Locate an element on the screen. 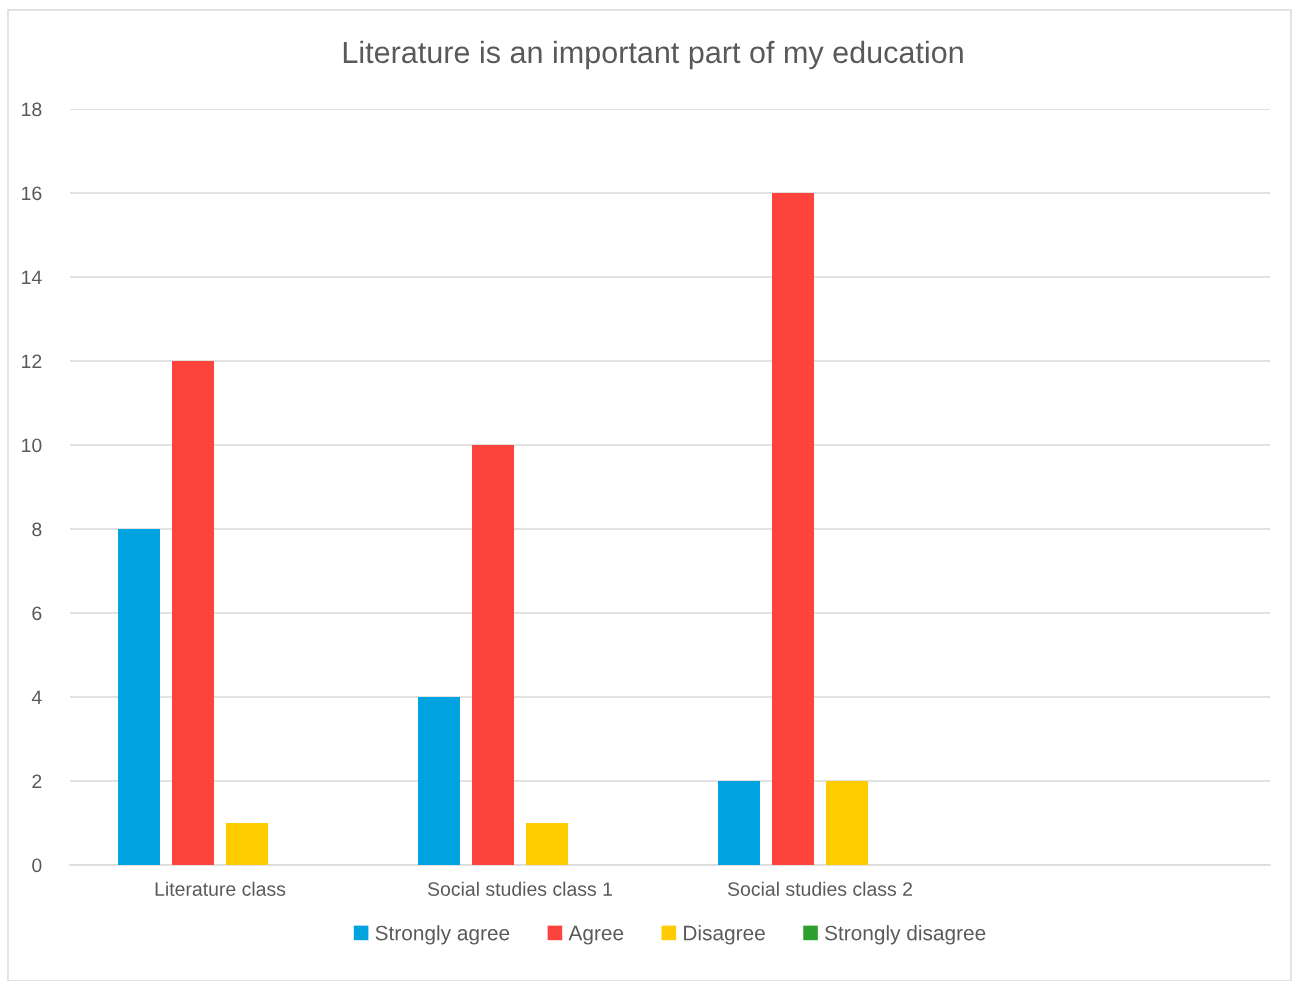  x-tick-label: Literature class is located at coordinates (220, 888).